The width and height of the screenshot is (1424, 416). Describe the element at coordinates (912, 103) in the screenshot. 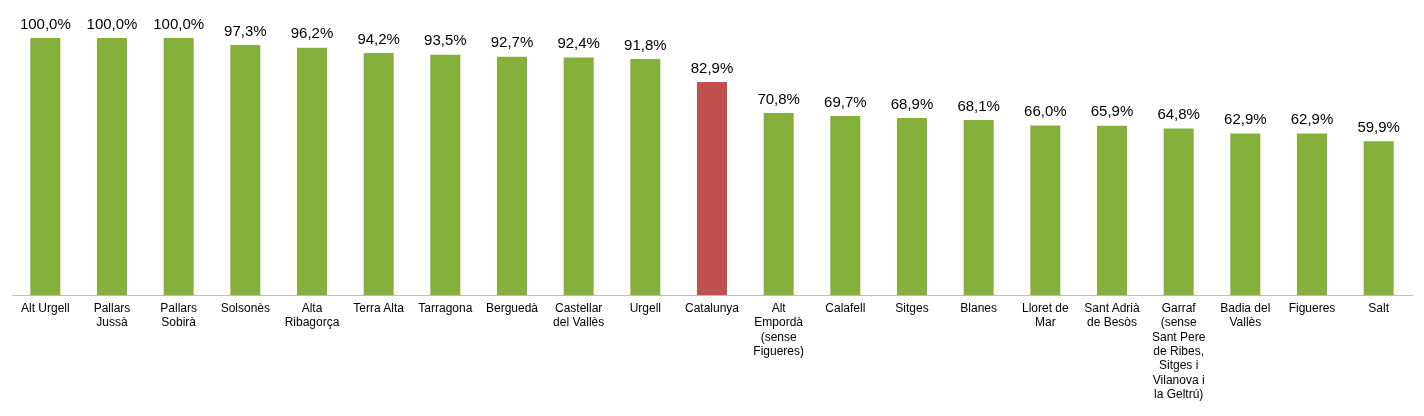

I see `data-label: 68,9%` at that location.